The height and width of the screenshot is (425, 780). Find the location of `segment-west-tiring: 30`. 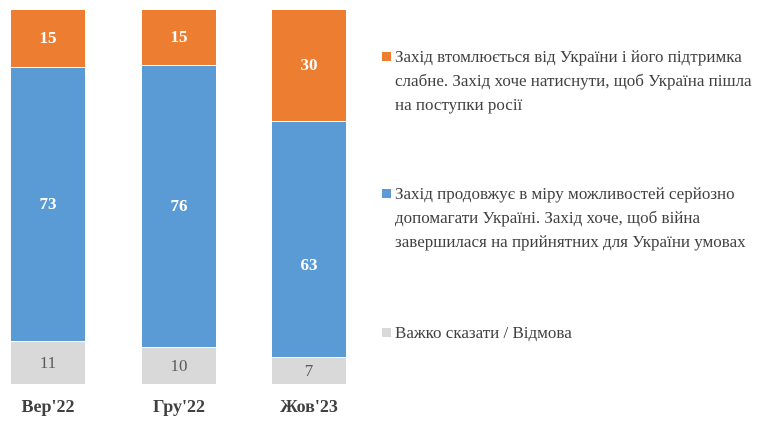

segment-west-tiring: 30 is located at coordinates (309, 65).